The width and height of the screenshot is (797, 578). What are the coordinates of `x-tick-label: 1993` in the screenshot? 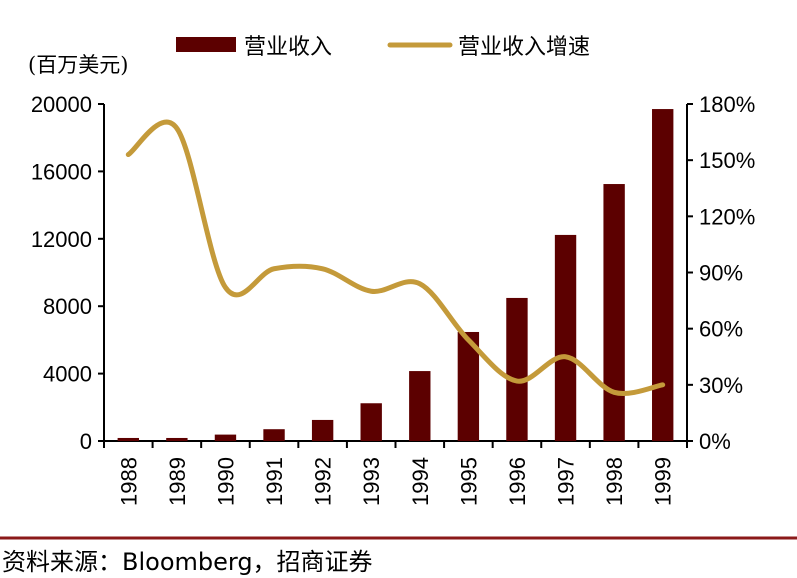 It's located at (371, 481).